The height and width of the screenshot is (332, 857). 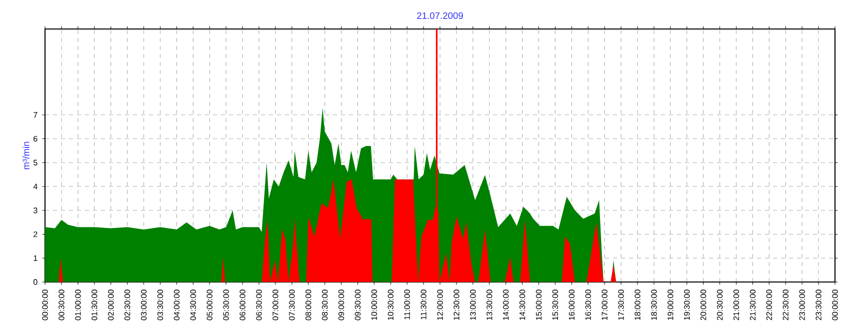 I want to click on x-tick-label: 11:30:00, so click(x=423, y=305).